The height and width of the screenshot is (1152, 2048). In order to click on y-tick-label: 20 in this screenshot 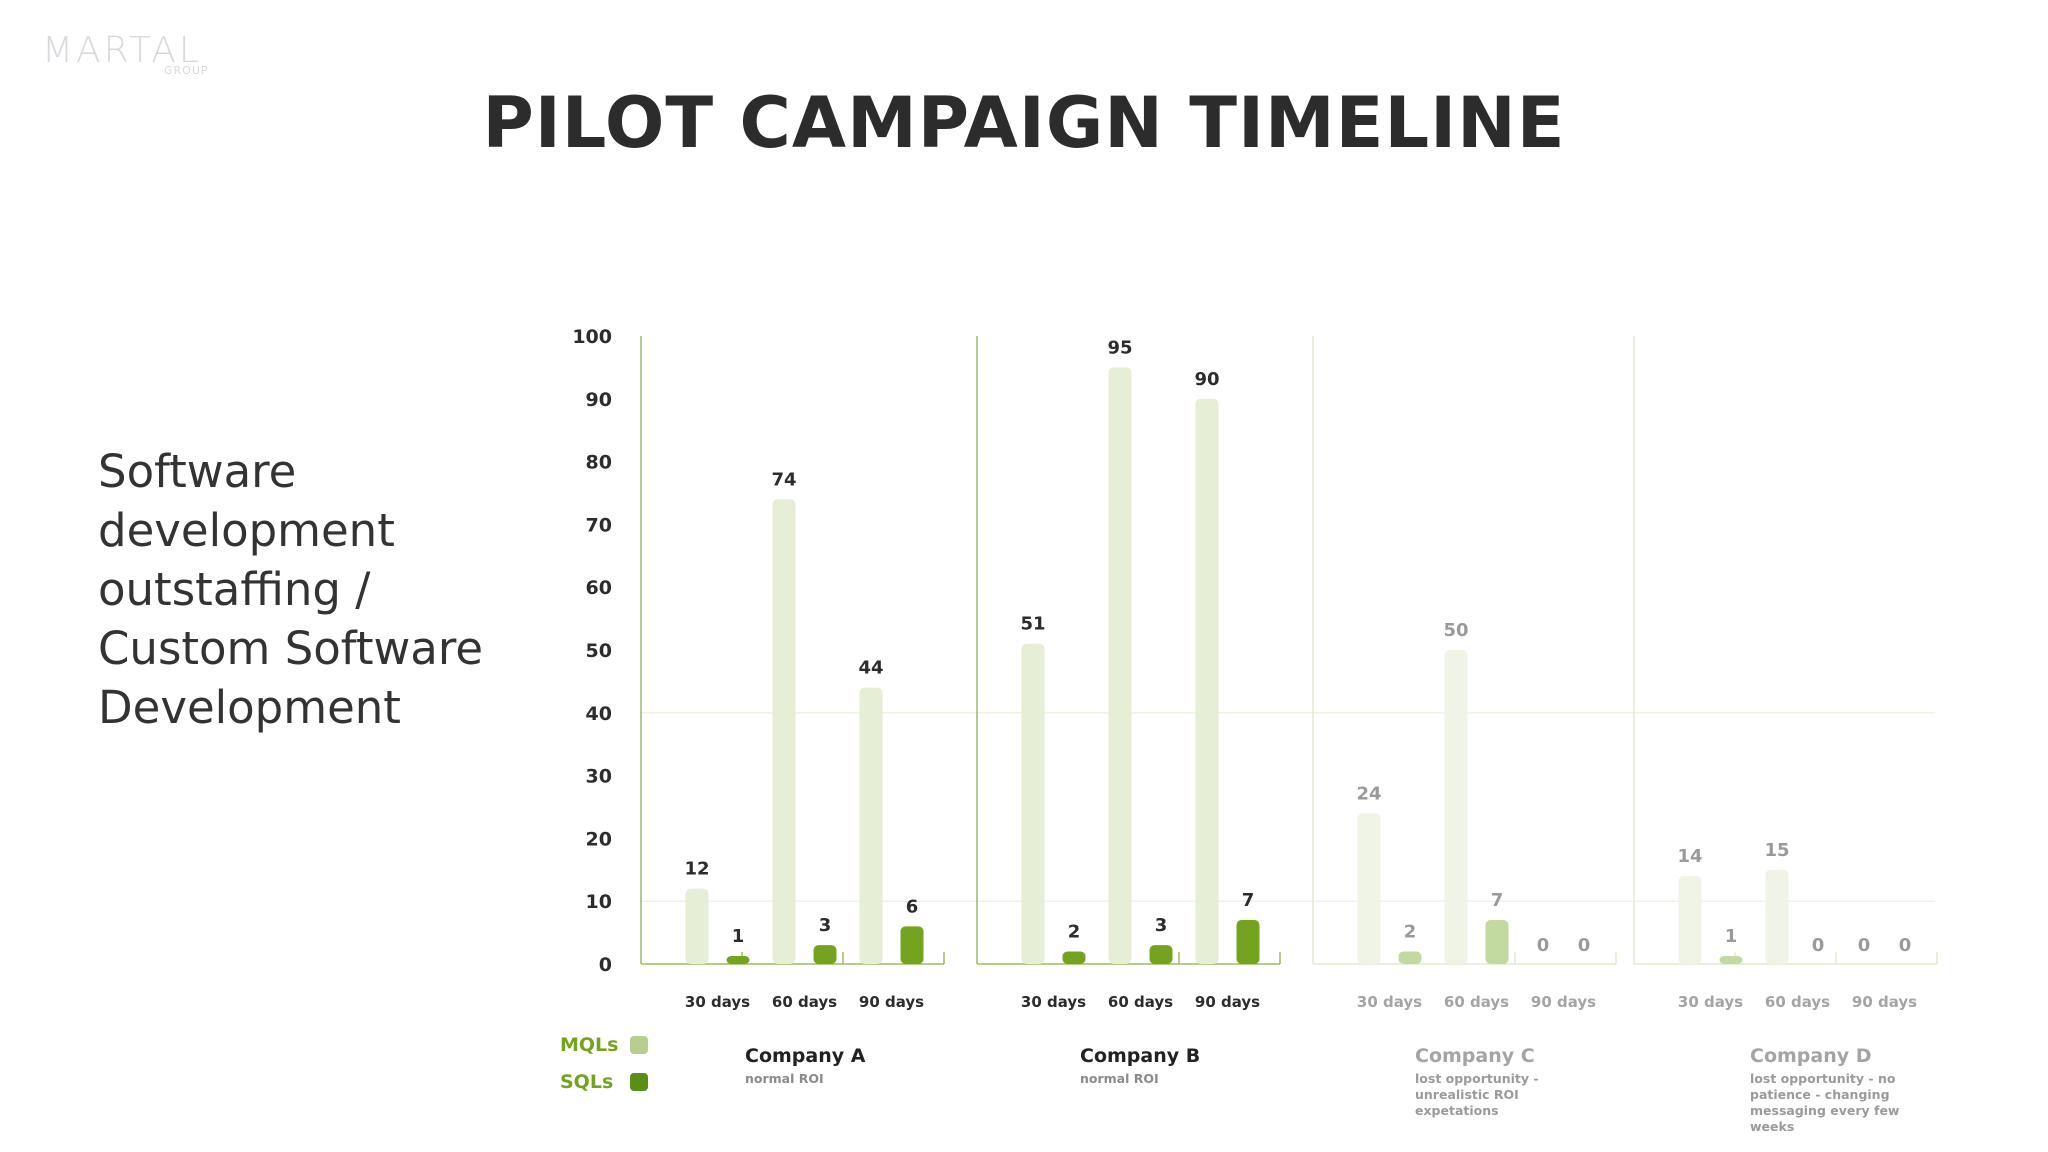, I will do `click(599, 839)`.